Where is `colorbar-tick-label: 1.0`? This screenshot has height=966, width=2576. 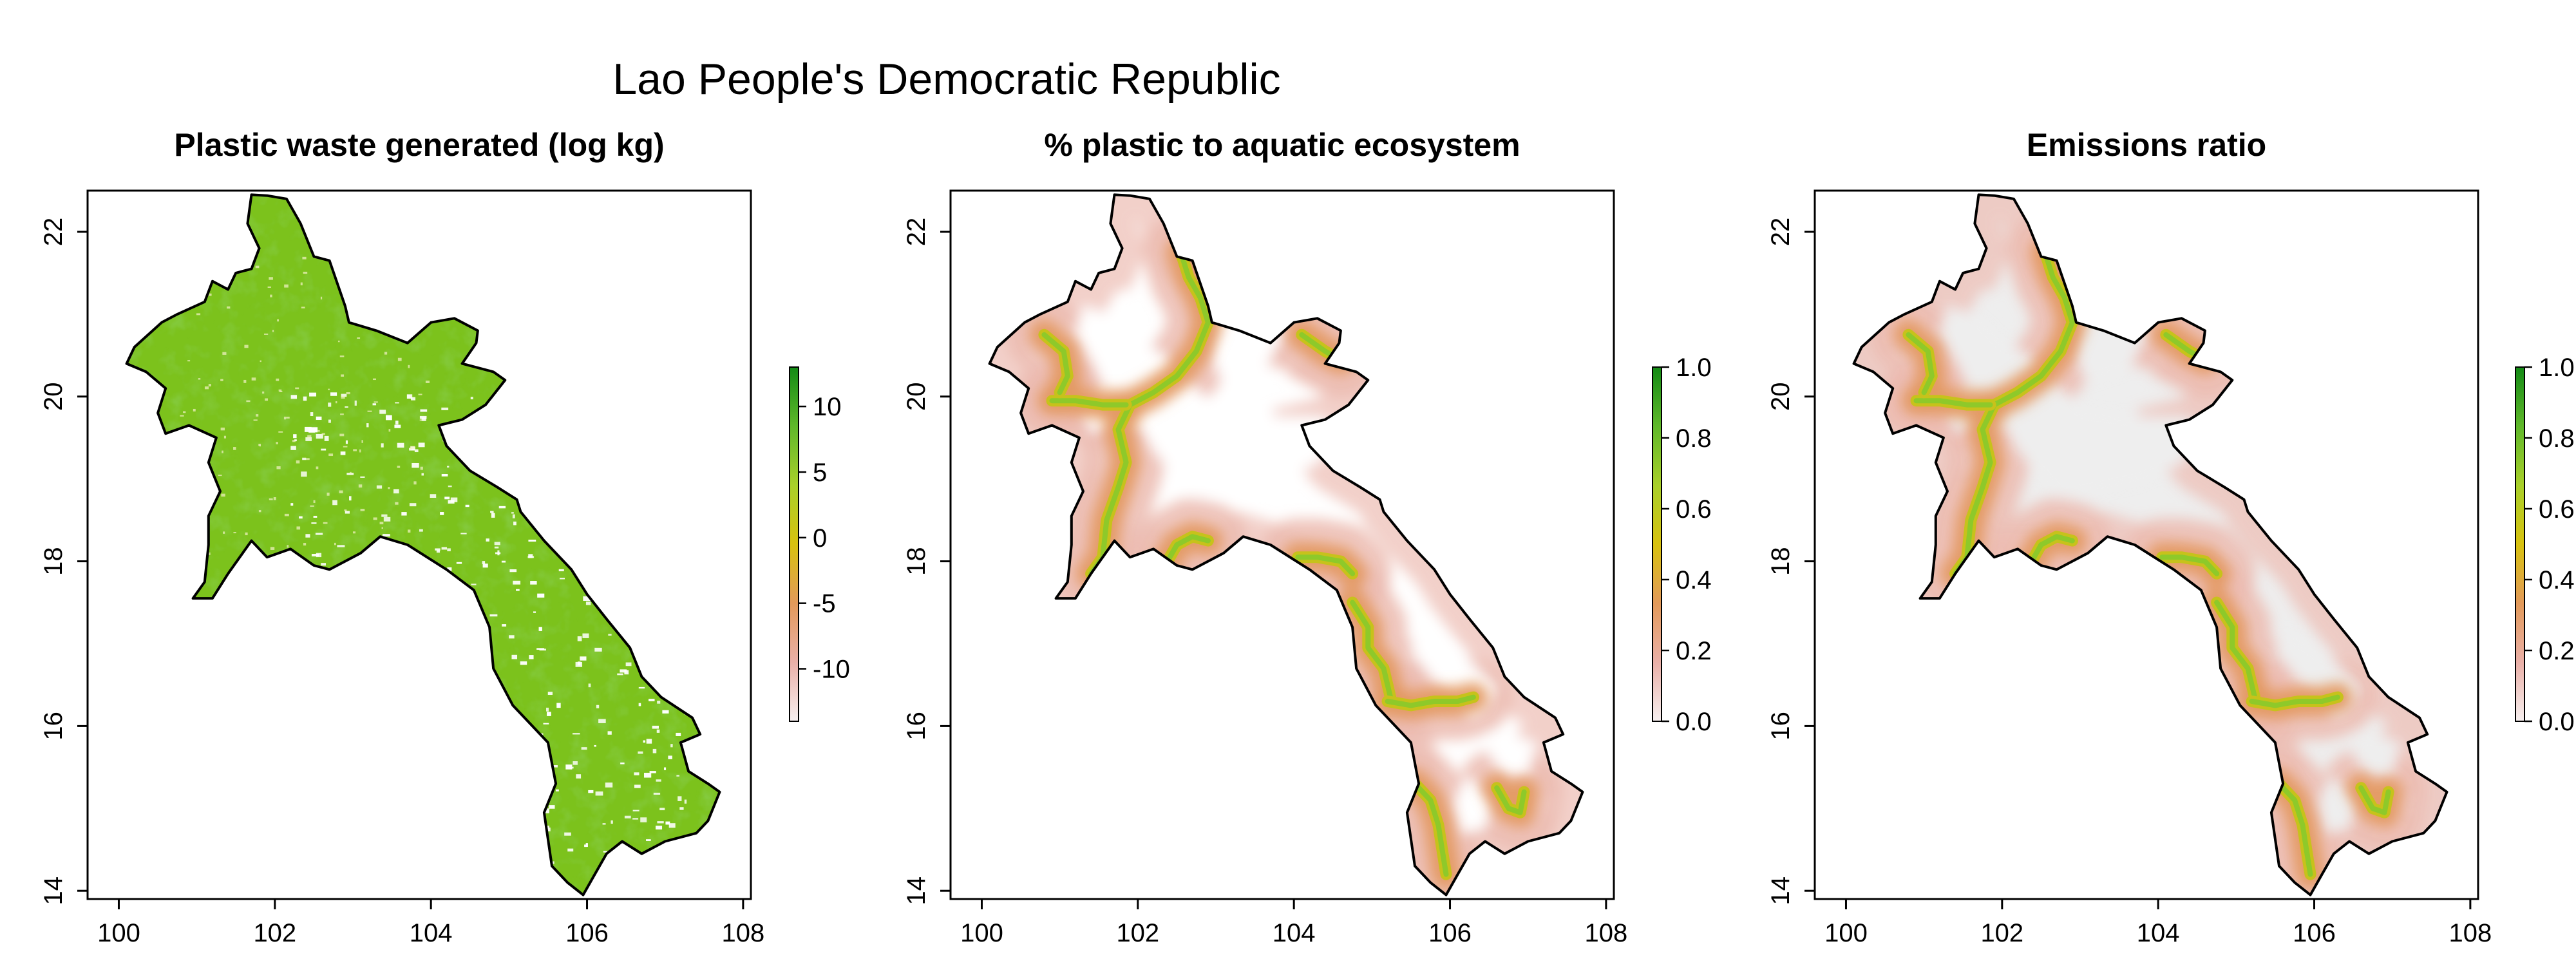
colorbar-tick-label: 1.0 is located at coordinates (1694, 368).